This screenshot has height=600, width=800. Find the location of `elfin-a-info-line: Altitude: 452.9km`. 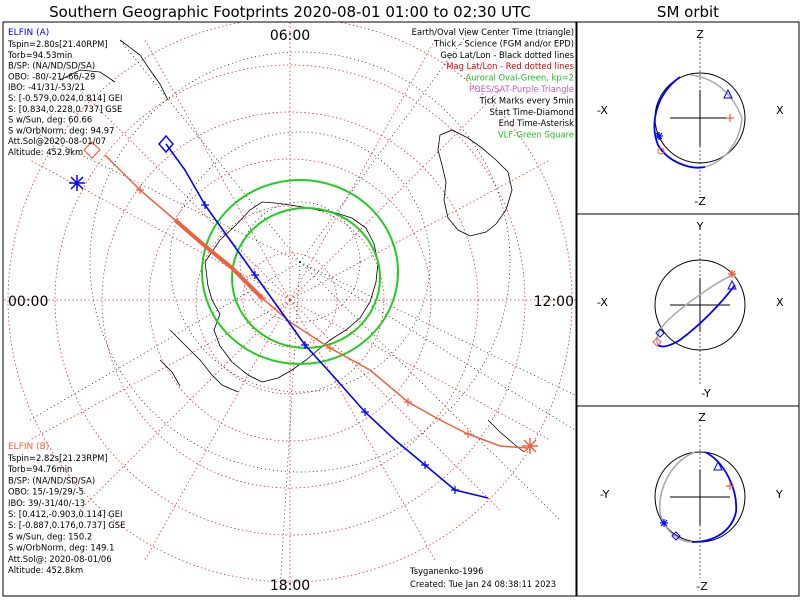

elfin-a-info-line: Altitude: 452.9km is located at coordinates (45, 152).